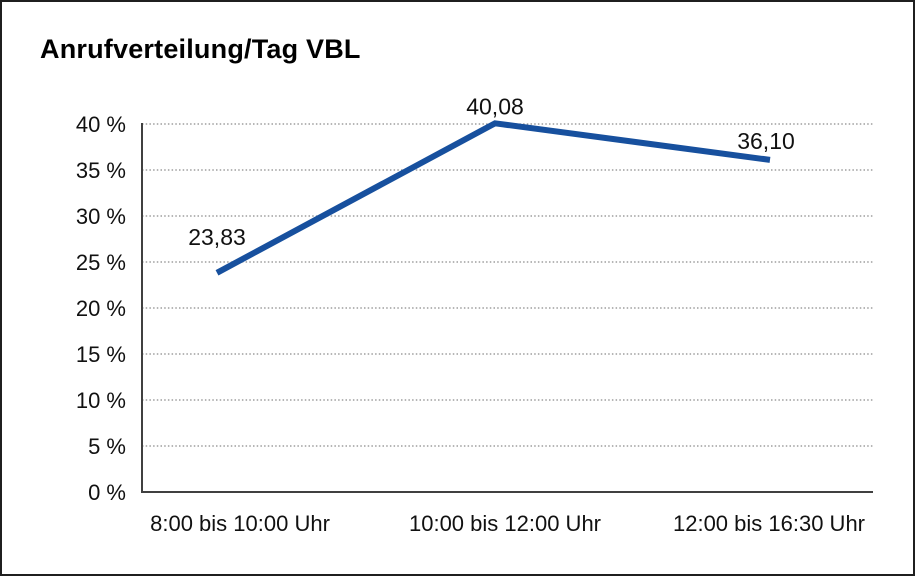 Image resolution: width=915 pixels, height=576 pixels. Describe the element at coordinates (101, 216) in the screenshot. I see `y-tick-label: 30 %` at that location.